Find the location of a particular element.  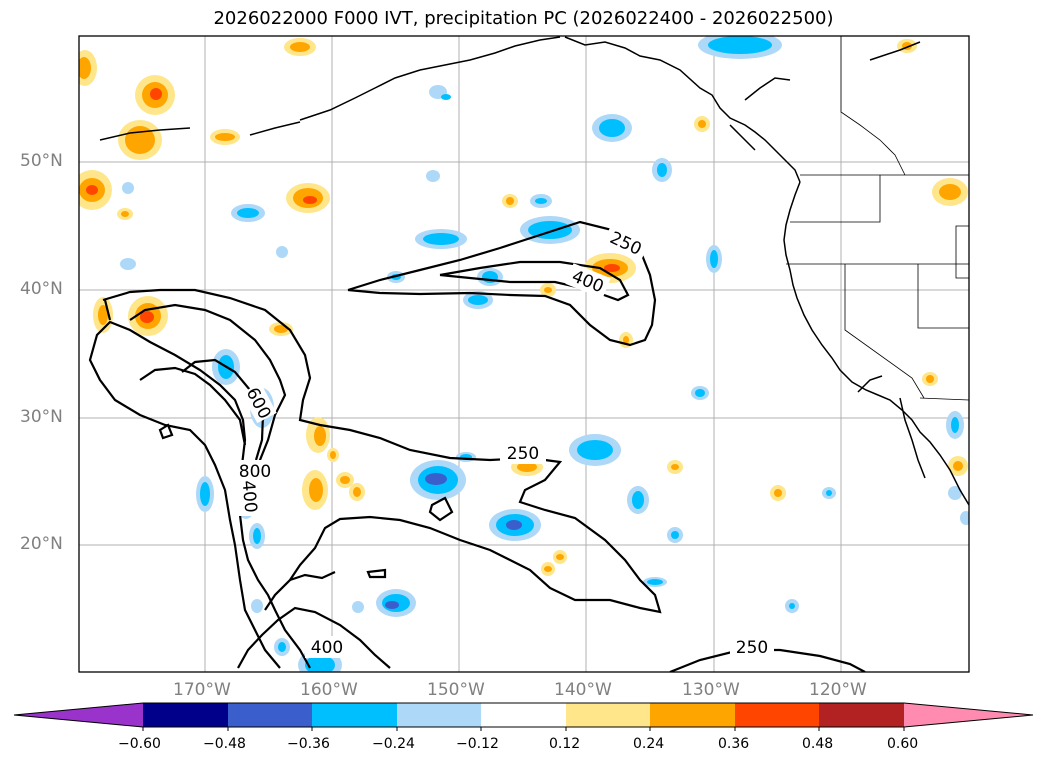

colorbar-tick-7: 0.36 is located at coordinates (734, 744).